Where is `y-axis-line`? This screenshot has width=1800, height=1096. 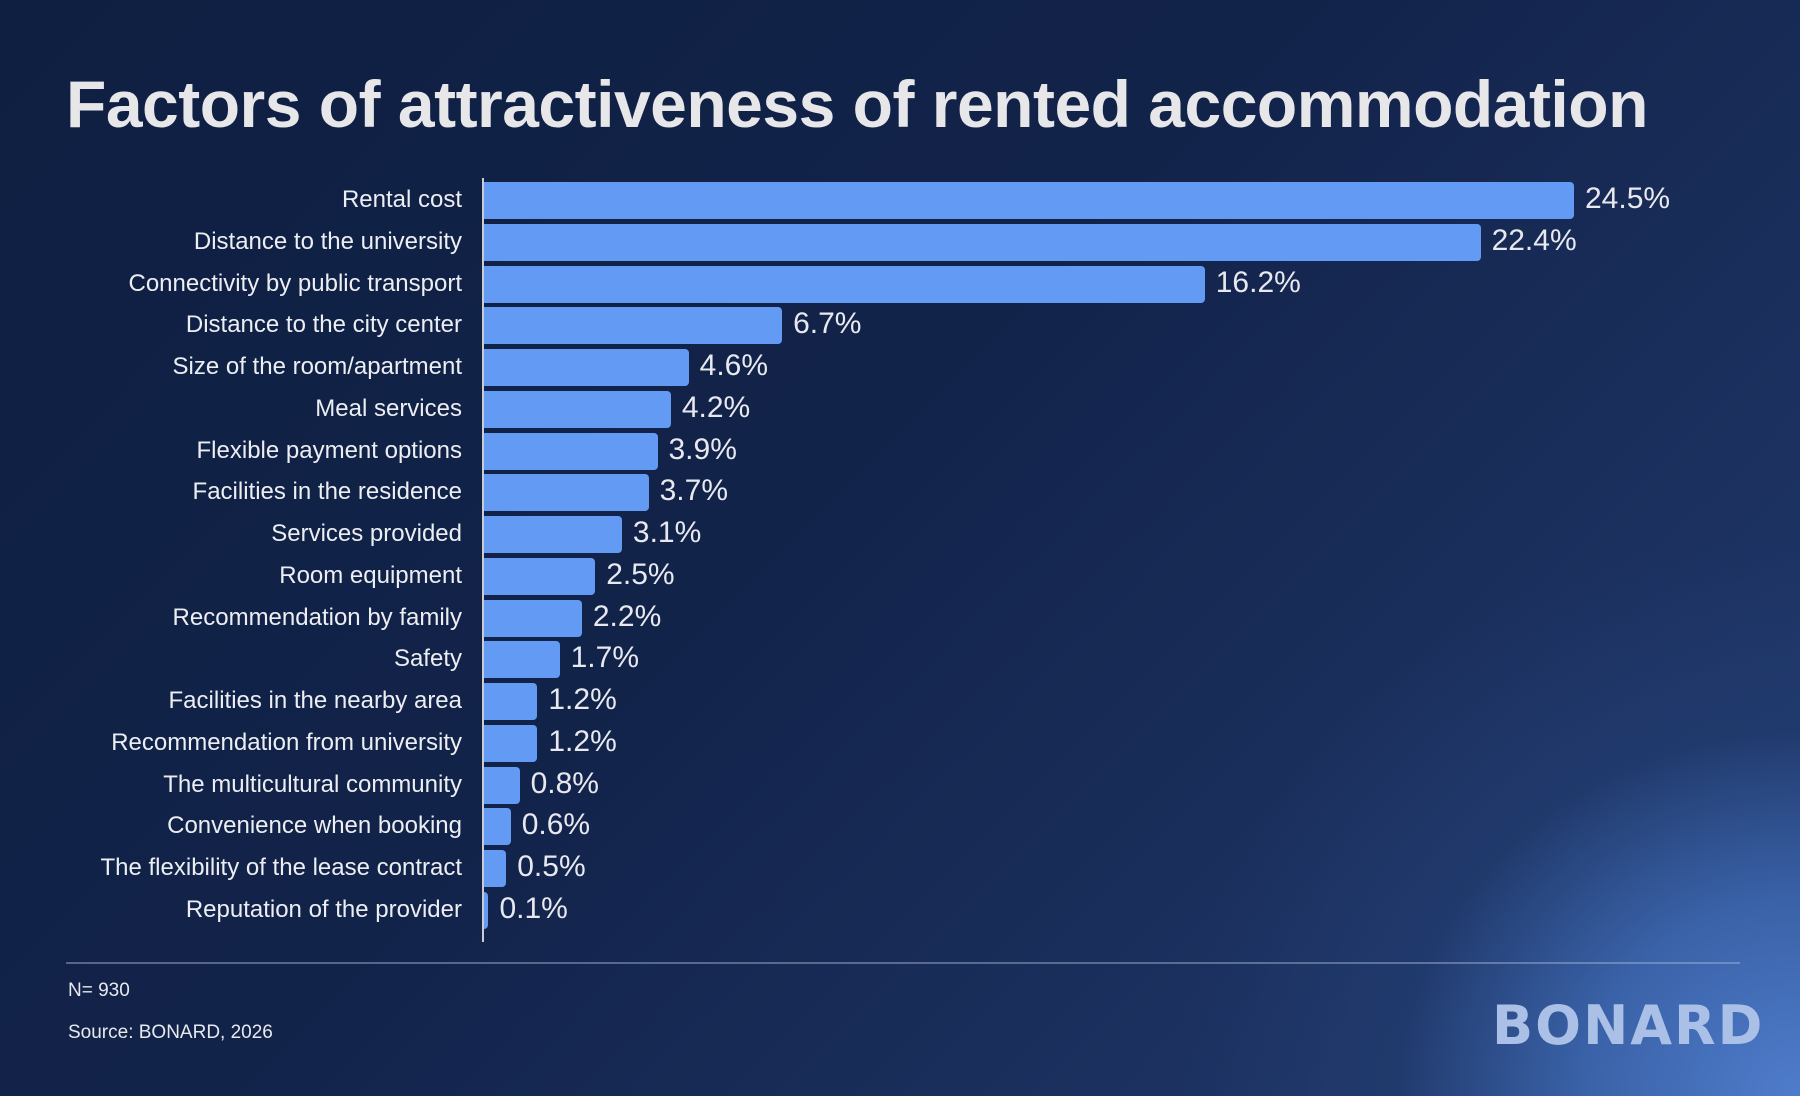 y-axis-line is located at coordinates (483, 560).